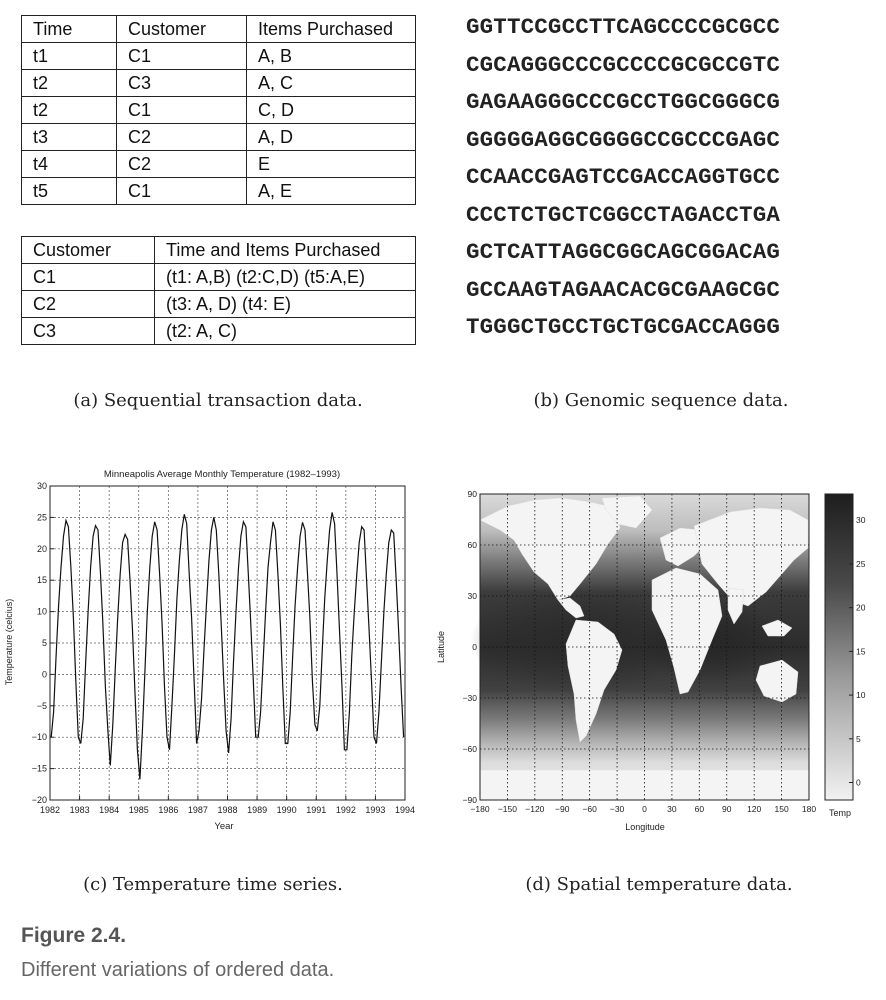 This screenshot has height=1000, width=886. Describe the element at coordinates (470, 800) in the screenshot. I see `map-y-tick-label: −90` at that location.